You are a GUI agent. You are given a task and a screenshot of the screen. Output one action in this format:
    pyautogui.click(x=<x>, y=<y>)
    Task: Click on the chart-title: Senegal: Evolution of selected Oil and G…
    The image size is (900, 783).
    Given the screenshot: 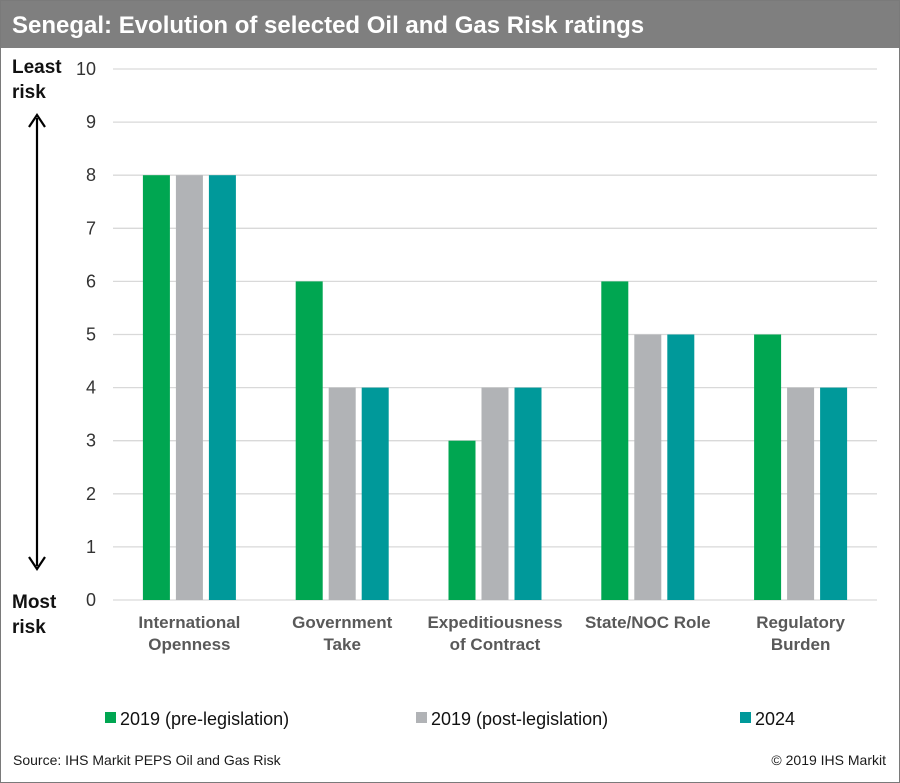 What is the action you would take?
    pyautogui.click(x=328, y=25)
    